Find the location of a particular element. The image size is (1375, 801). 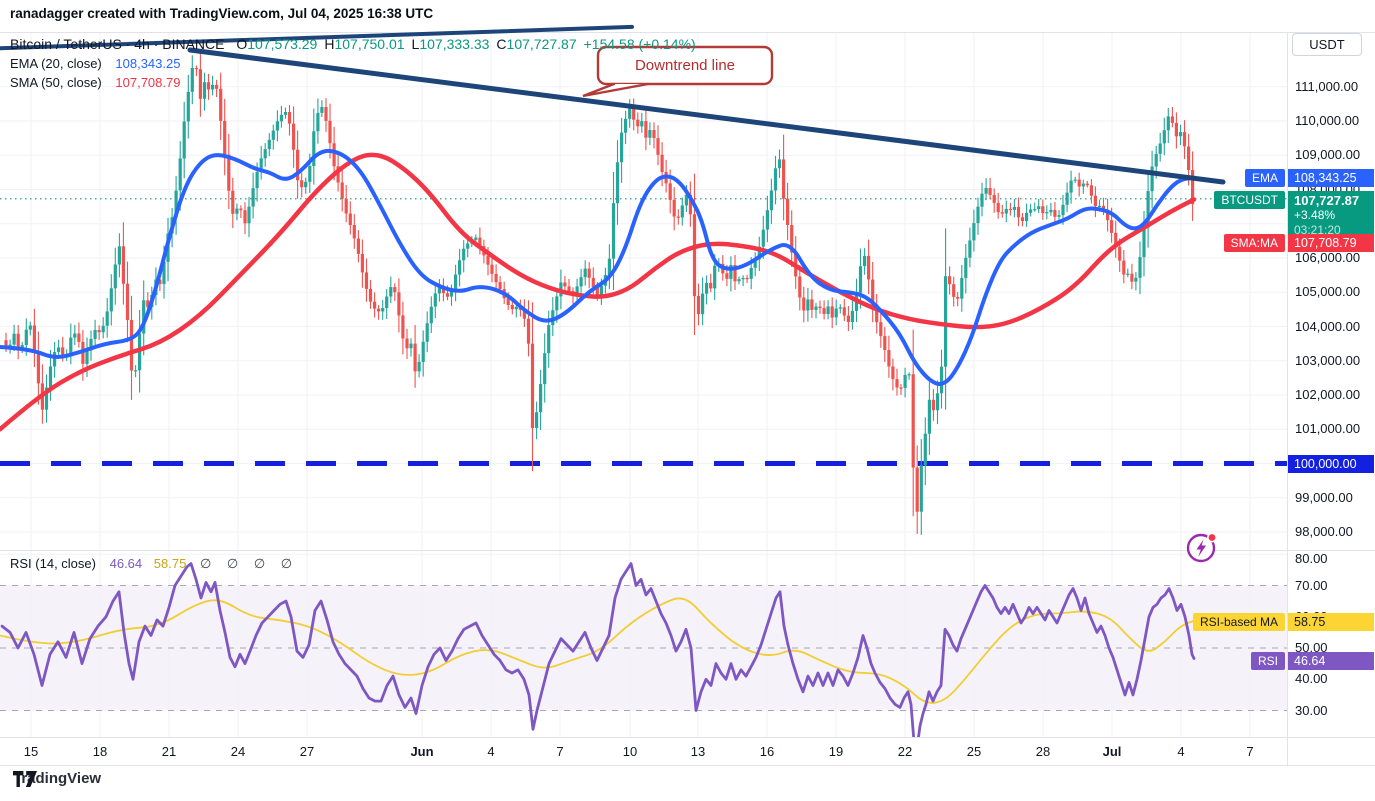

callout-bubble is located at coordinates (685, 65).